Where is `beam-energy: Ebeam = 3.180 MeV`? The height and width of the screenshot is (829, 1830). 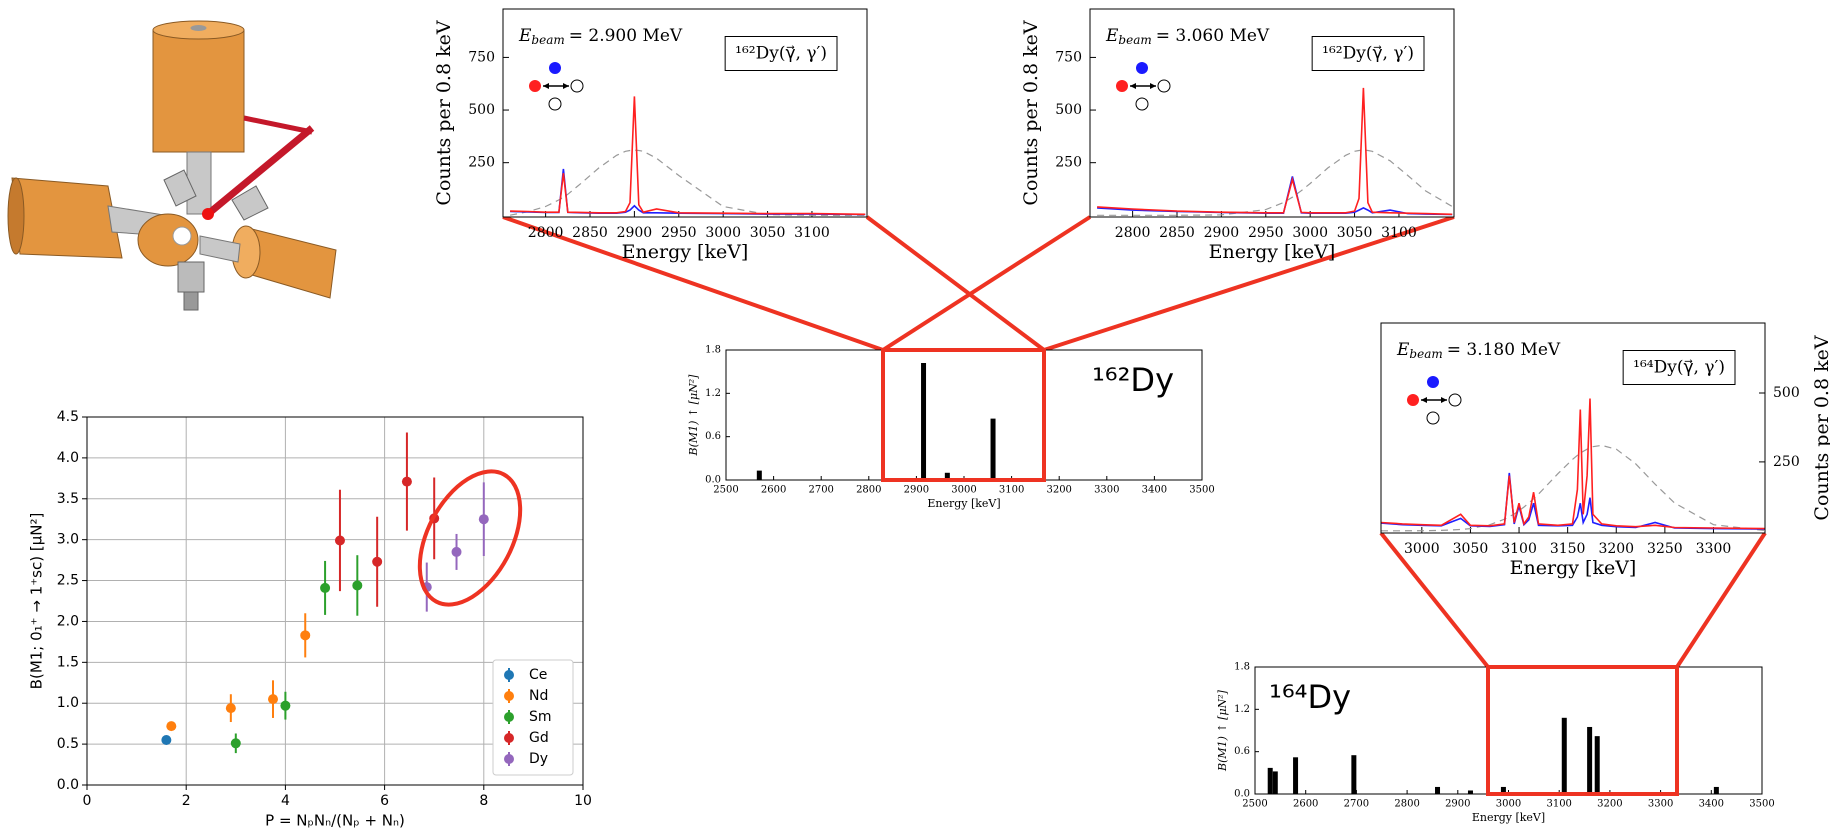 beam-energy: Ebeam = 3.180 MeV is located at coordinates (1478, 350).